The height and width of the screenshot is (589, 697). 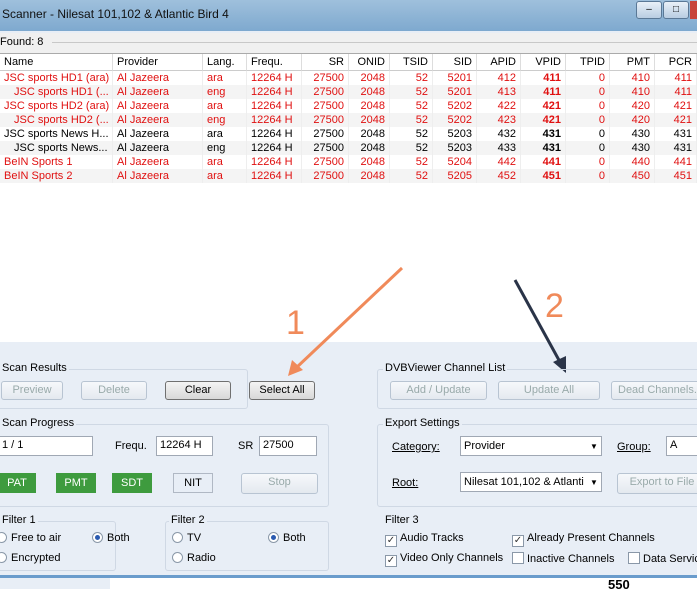 What do you see at coordinates (56, 106) in the screenshot?
I see `cell-name: JSC sports HD2 (ara)` at bounding box center [56, 106].